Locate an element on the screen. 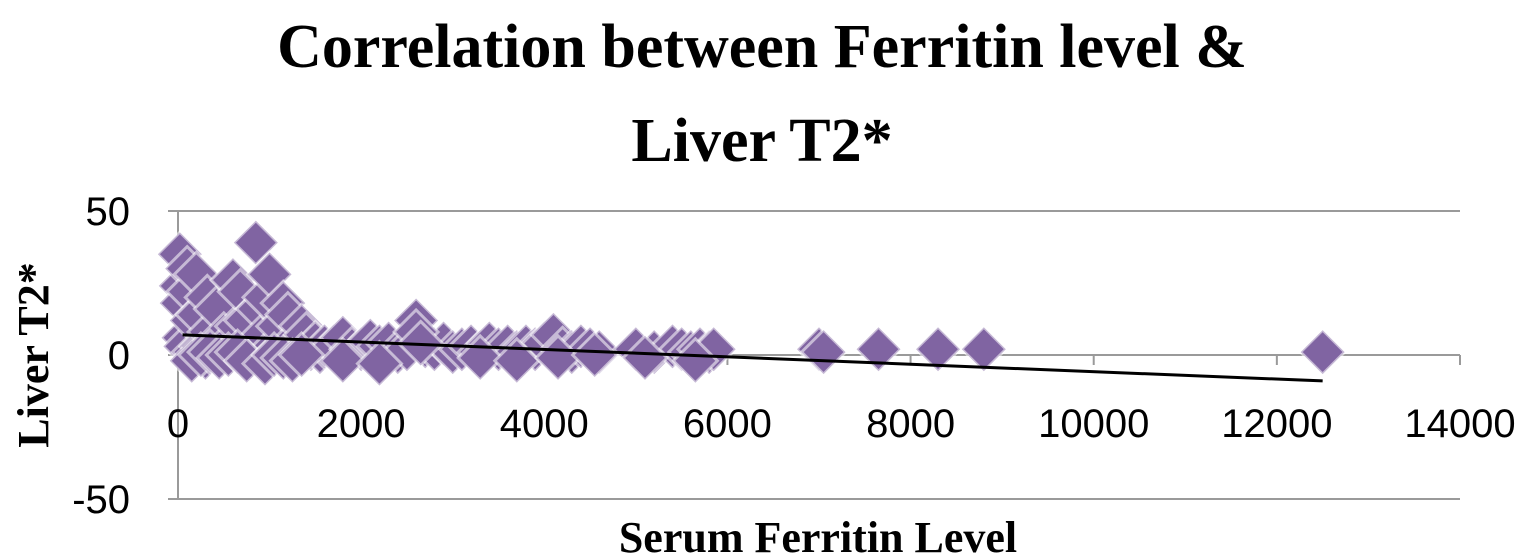 The image size is (1524, 557). x-tick-label: 4000 is located at coordinates (544, 424).